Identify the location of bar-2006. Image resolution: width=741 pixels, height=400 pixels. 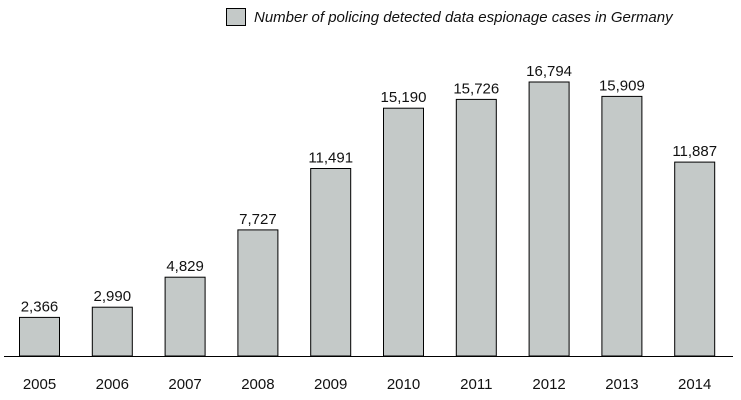
(112, 331).